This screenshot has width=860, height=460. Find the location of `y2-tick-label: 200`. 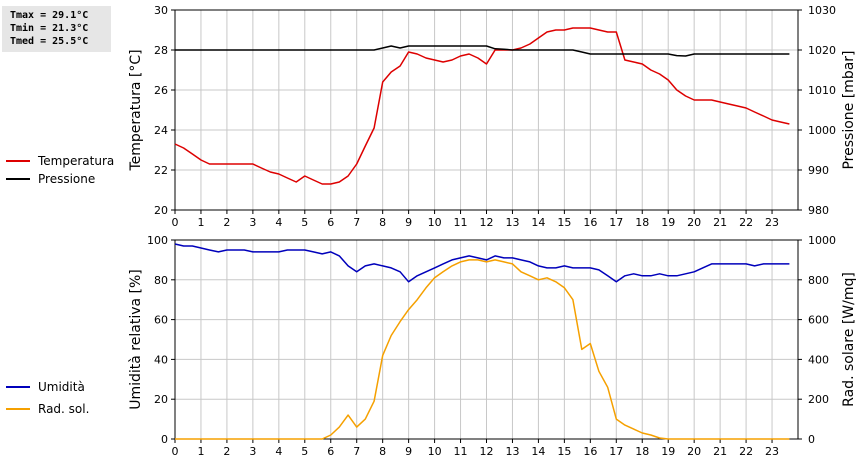

y2-tick-label: 200 is located at coordinates (818, 399).